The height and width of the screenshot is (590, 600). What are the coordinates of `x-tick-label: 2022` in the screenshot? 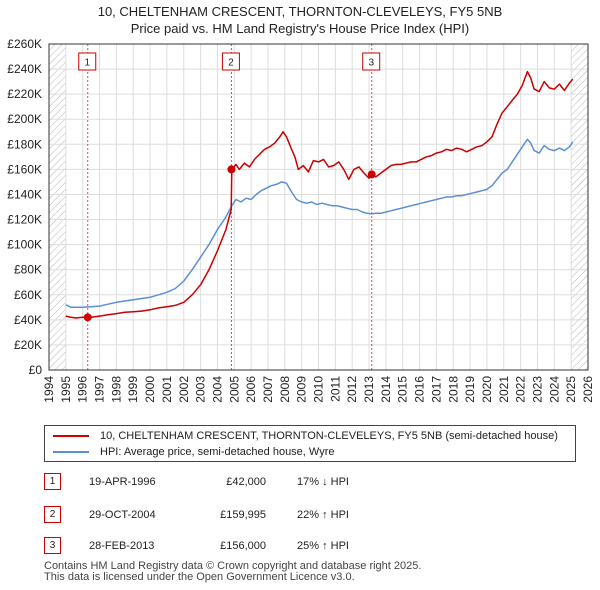 It's located at (521, 389).